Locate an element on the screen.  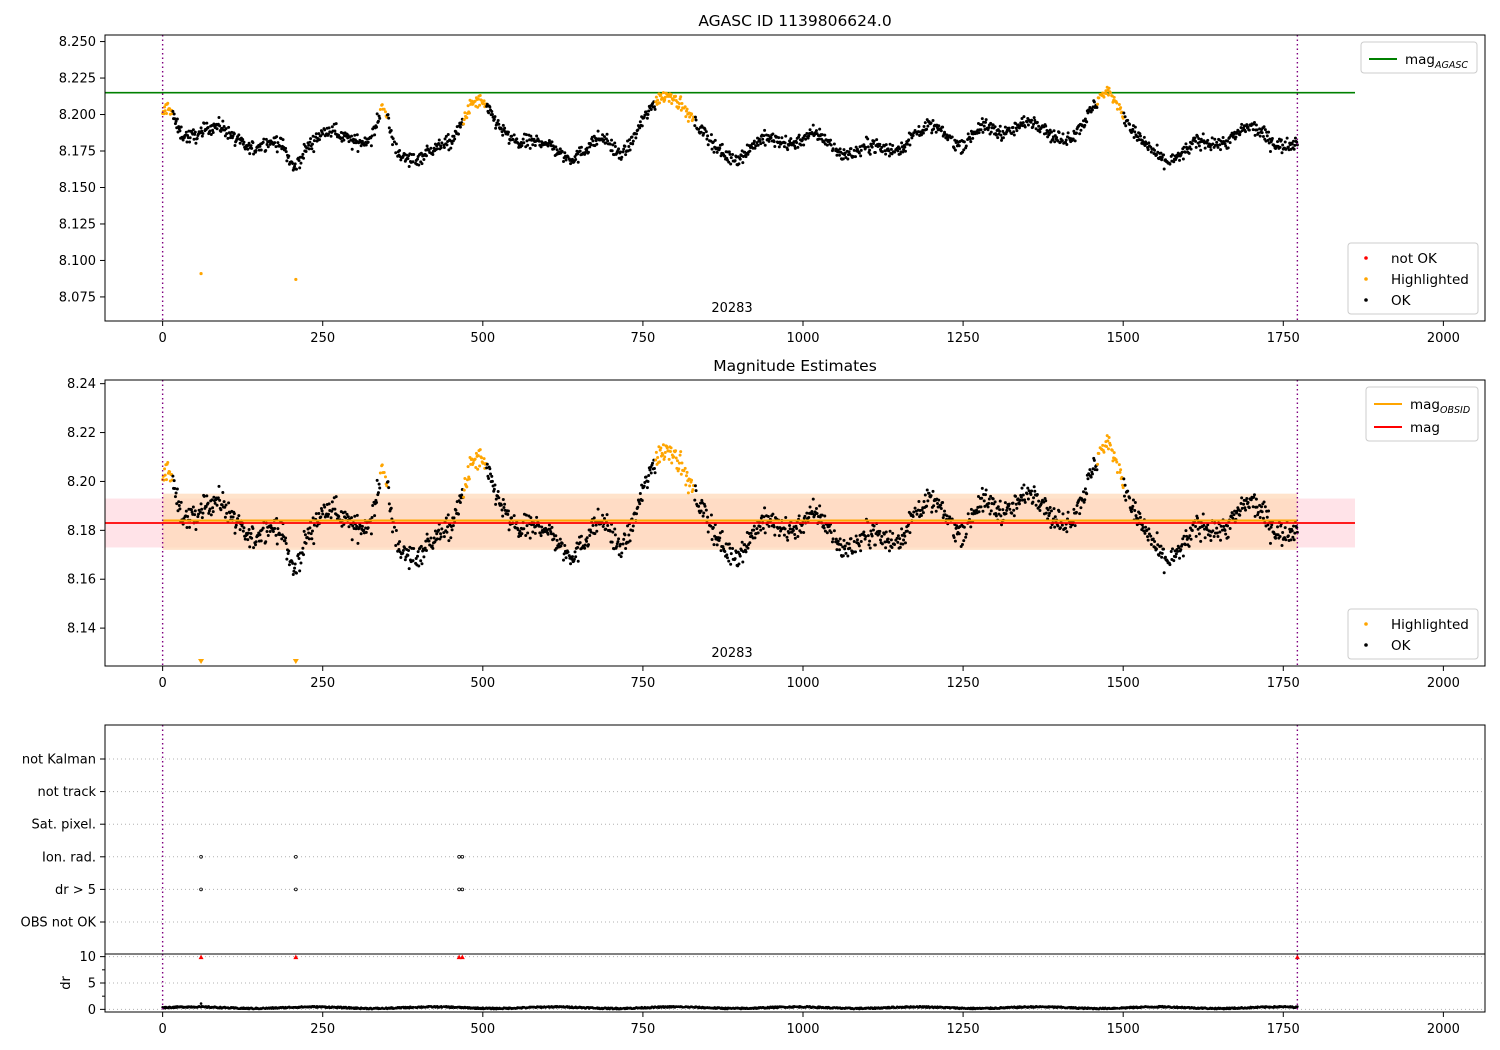
top-xtick-label-7: 1750 is located at coordinates (1283, 338).